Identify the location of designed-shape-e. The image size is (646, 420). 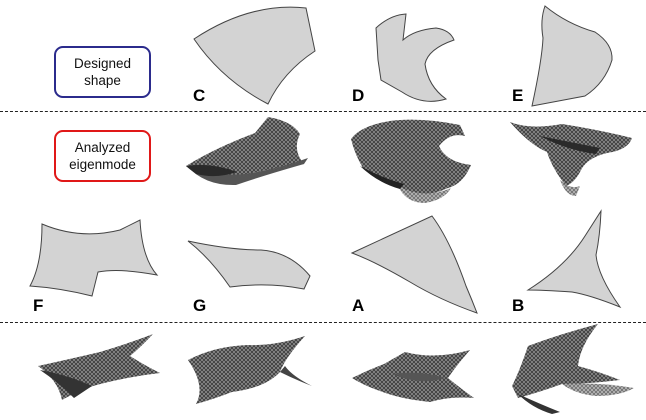
(572, 56).